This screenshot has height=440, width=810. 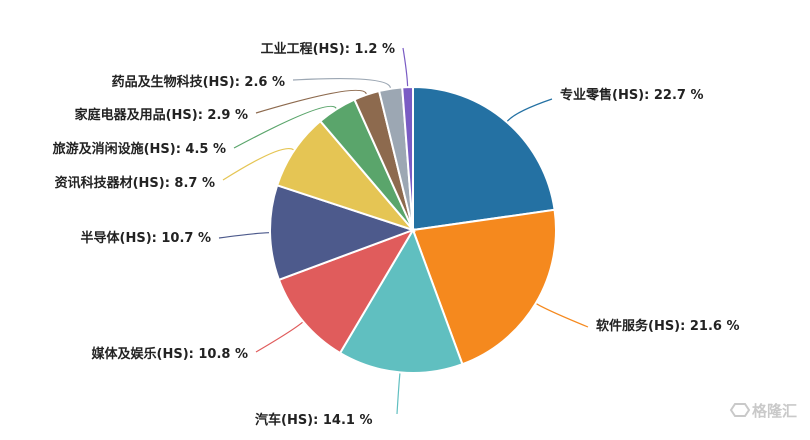 I want to click on slice-label: 家庭电器及用品(HS): 2.9 %, so click(x=161, y=115).